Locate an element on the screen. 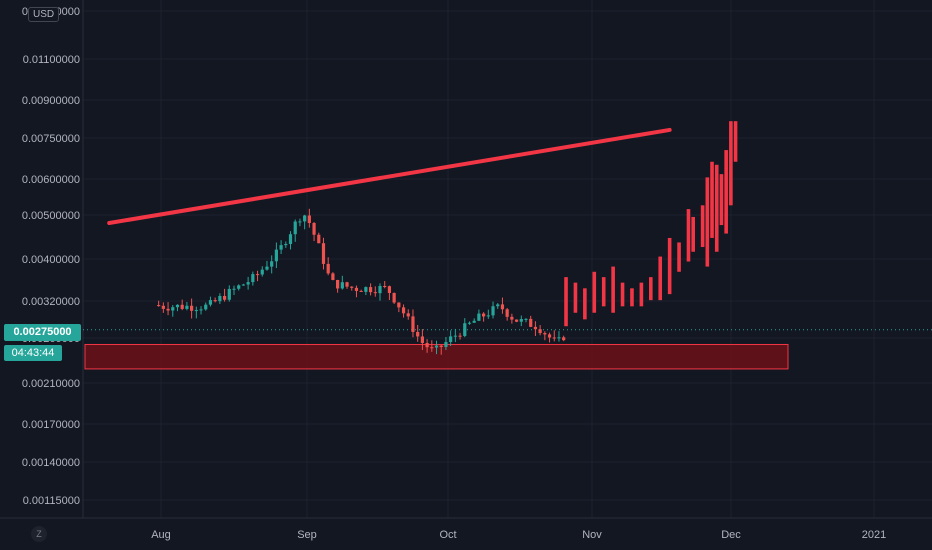  countdown-badge: 04:43:44 is located at coordinates (33, 353).